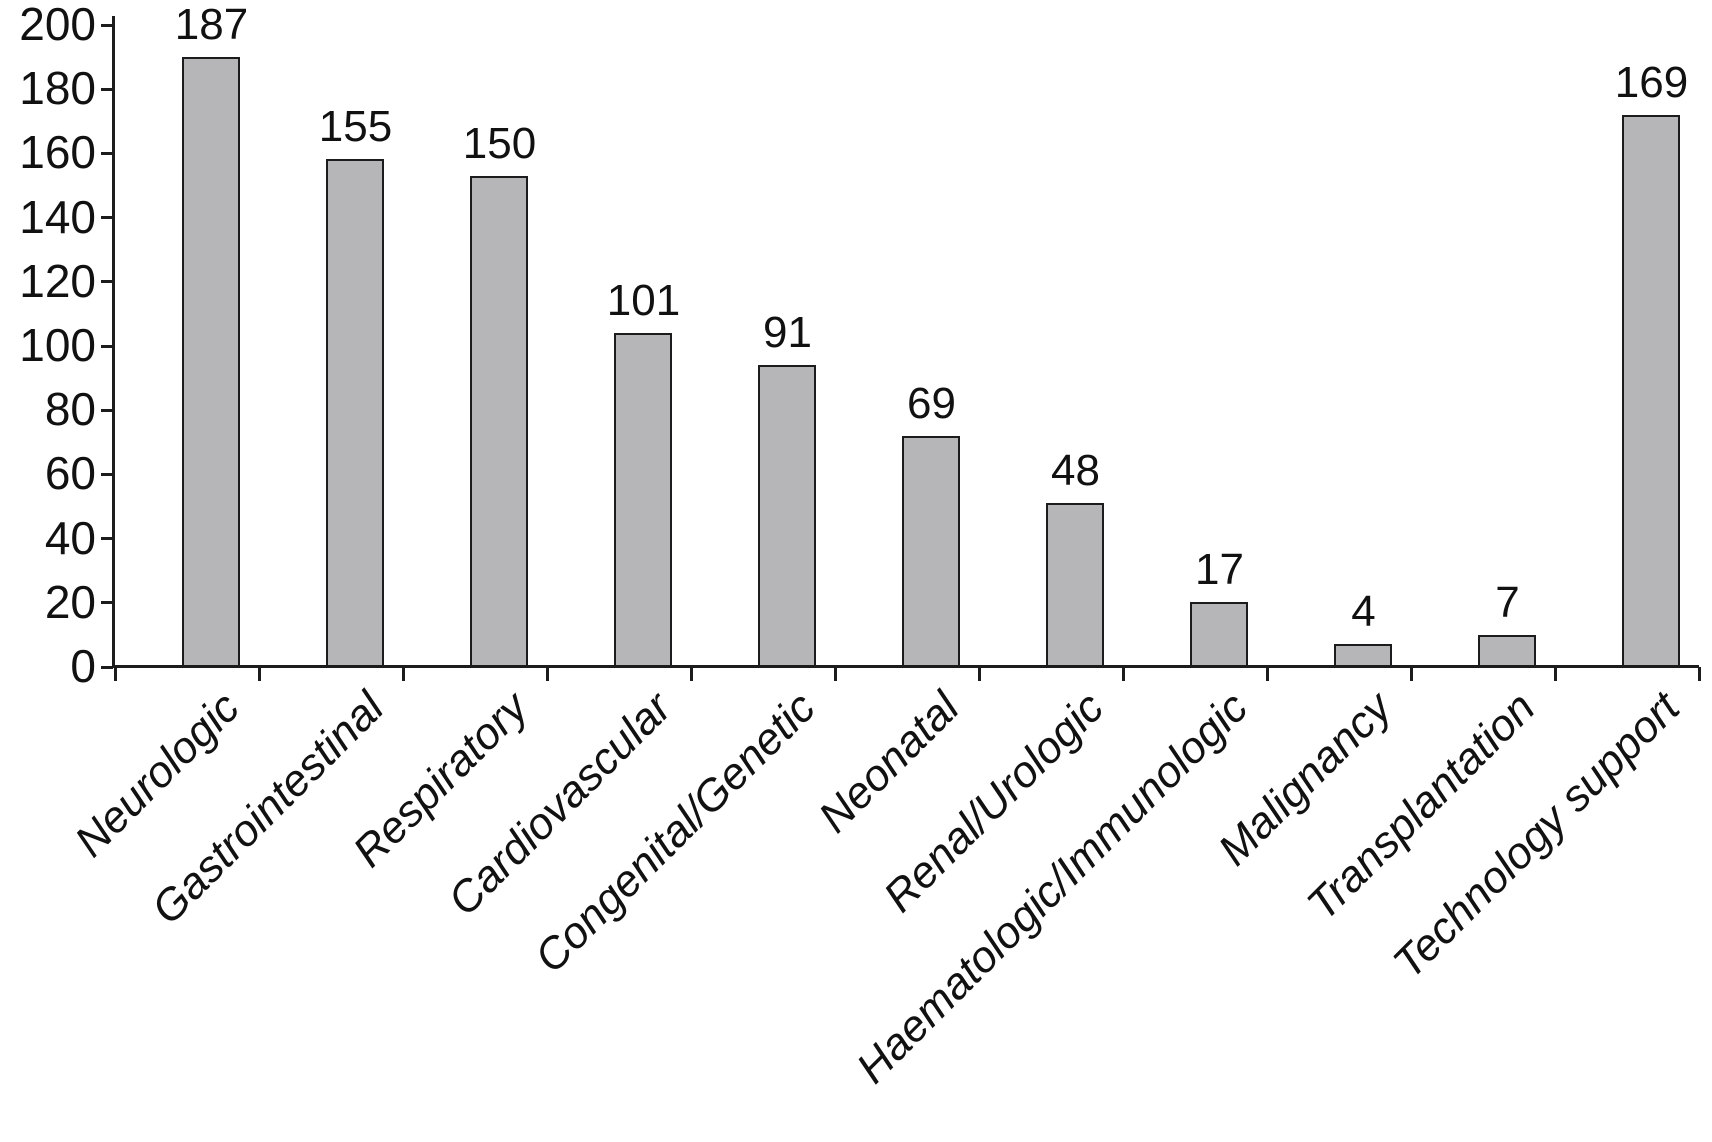 This screenshot has height=1142, width=1712. Describe the element at coordinates (643, 300) in the screenshot. I see `bar-value-label: 101` at that location.